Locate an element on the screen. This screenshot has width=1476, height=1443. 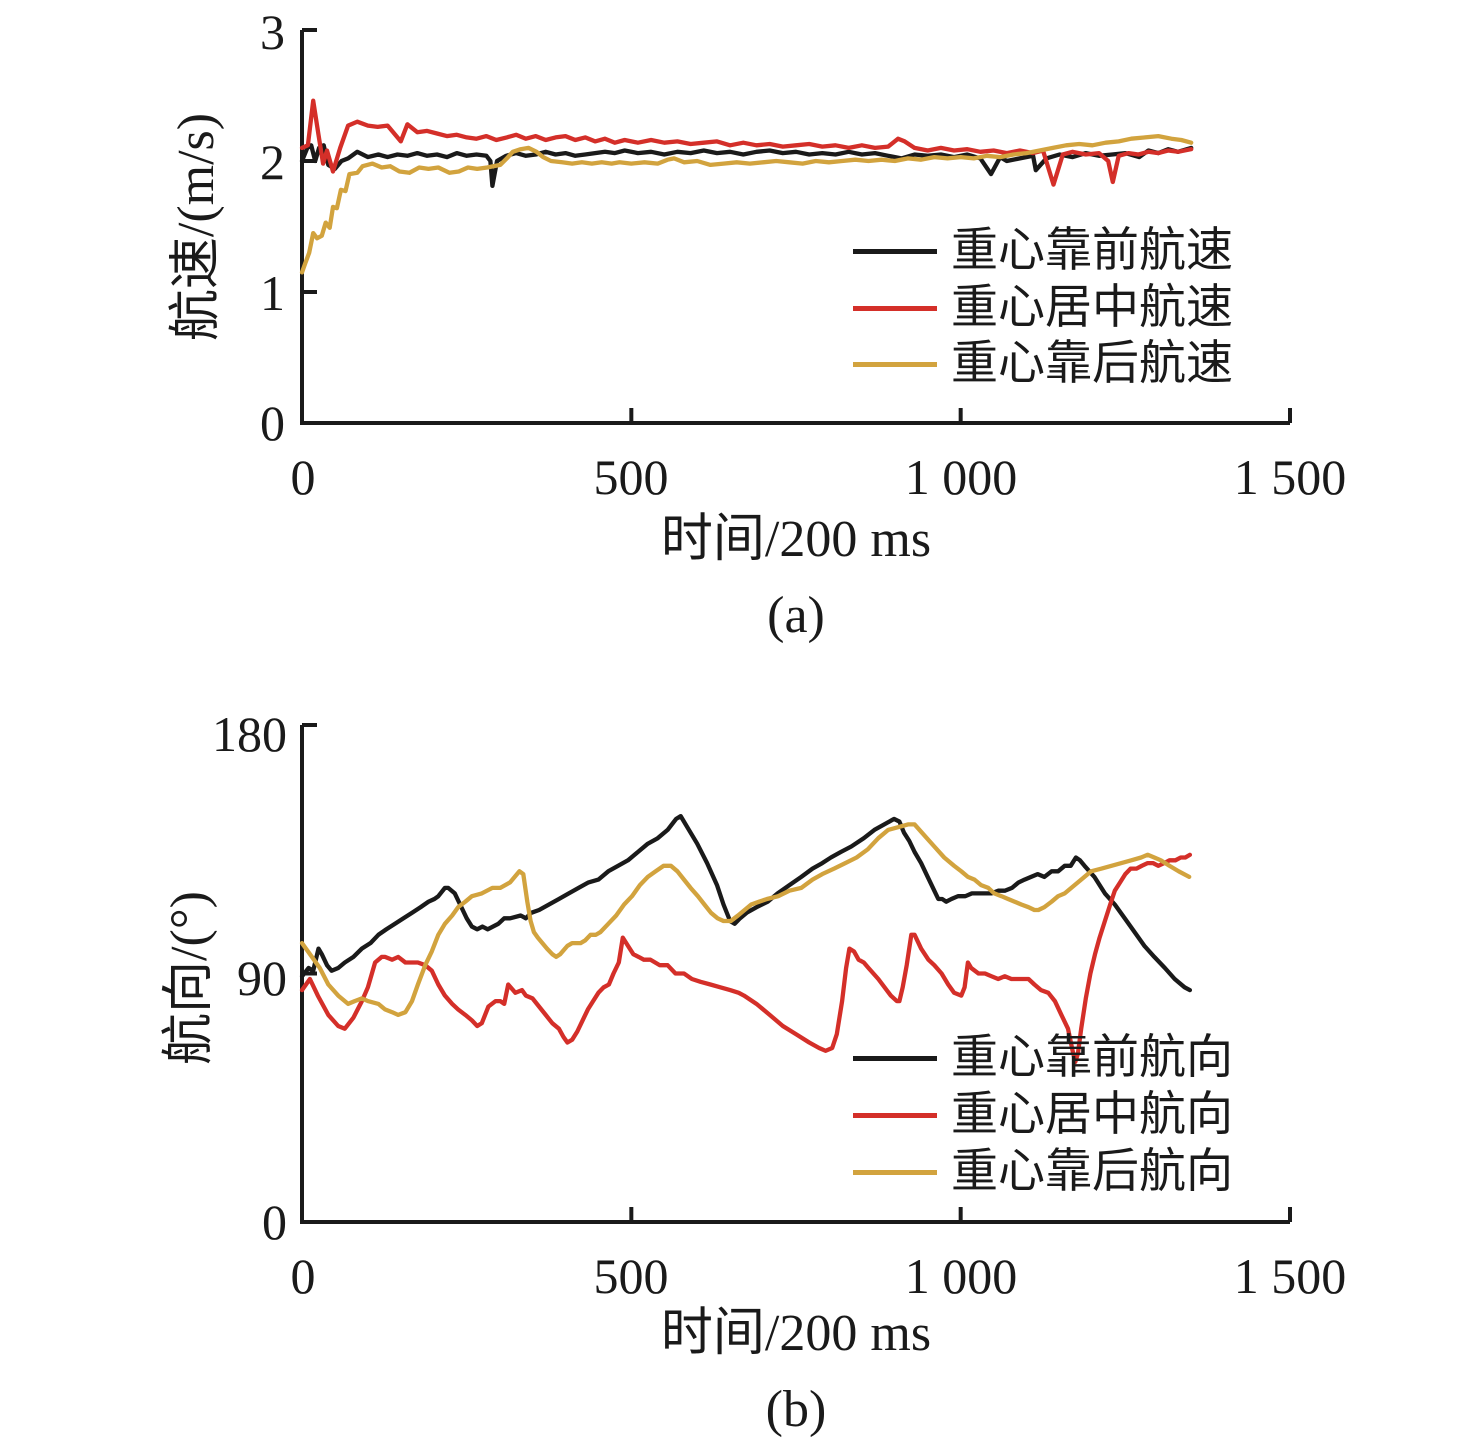
legend-item: 重心靠前航向 is located at coordinates (1043, 1058).